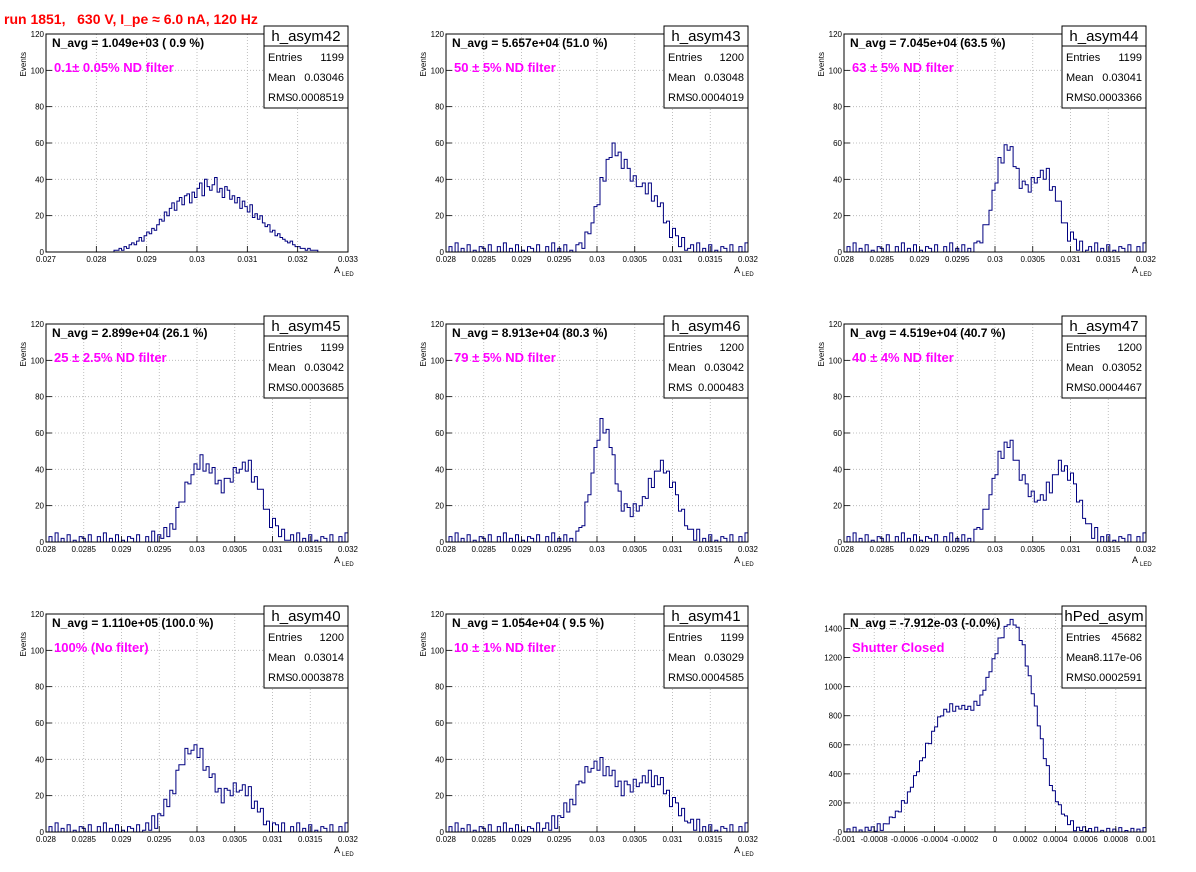 The width and height of the screenshot is (1196, 872). Describe the element at coordinates (1103, 616) in the screenshot. I see `histogram-name: hPed_asym` at that location.